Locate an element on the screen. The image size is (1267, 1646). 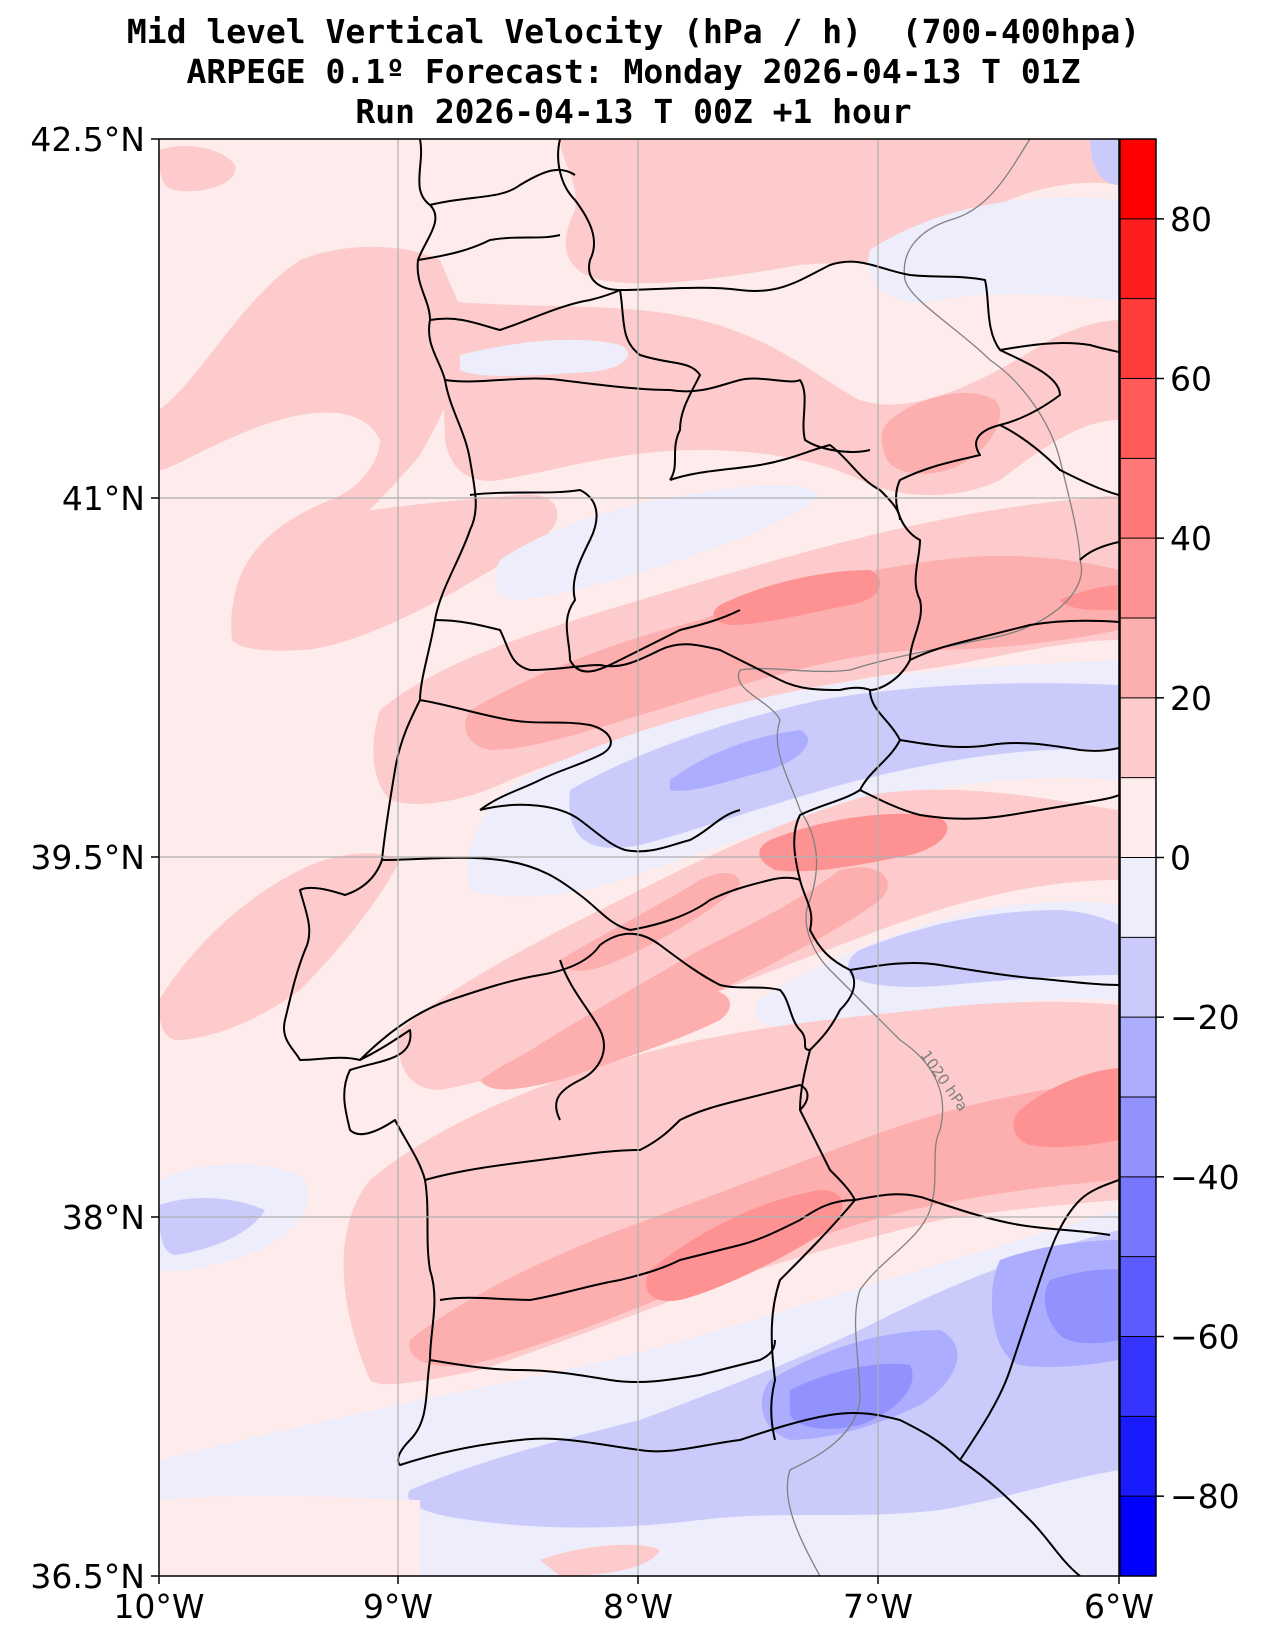
field-descent-band-mid is located at coordinates (844, 765).